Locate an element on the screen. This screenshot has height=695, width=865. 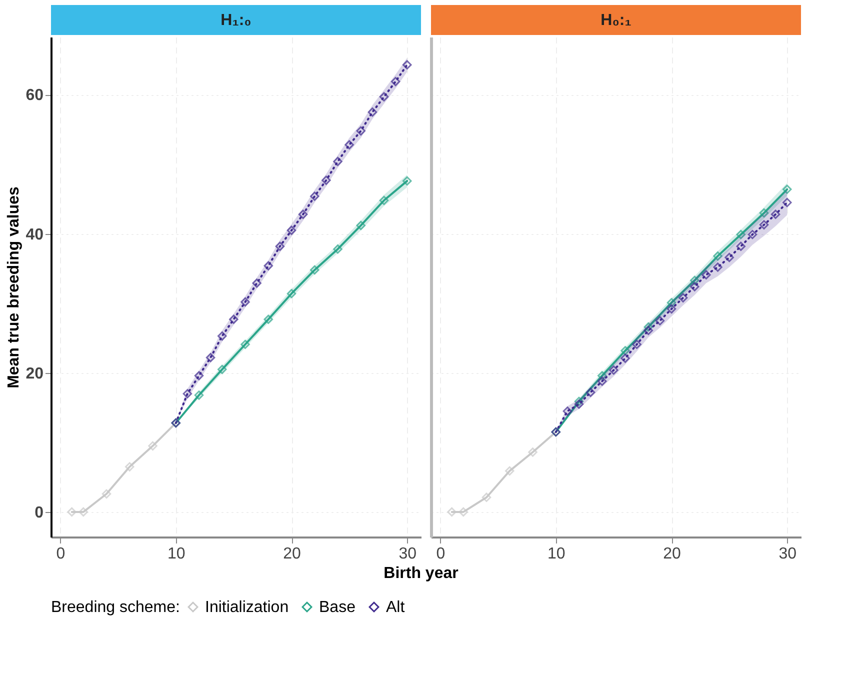
legend-label: Alt is located at coordinates (396, 607).